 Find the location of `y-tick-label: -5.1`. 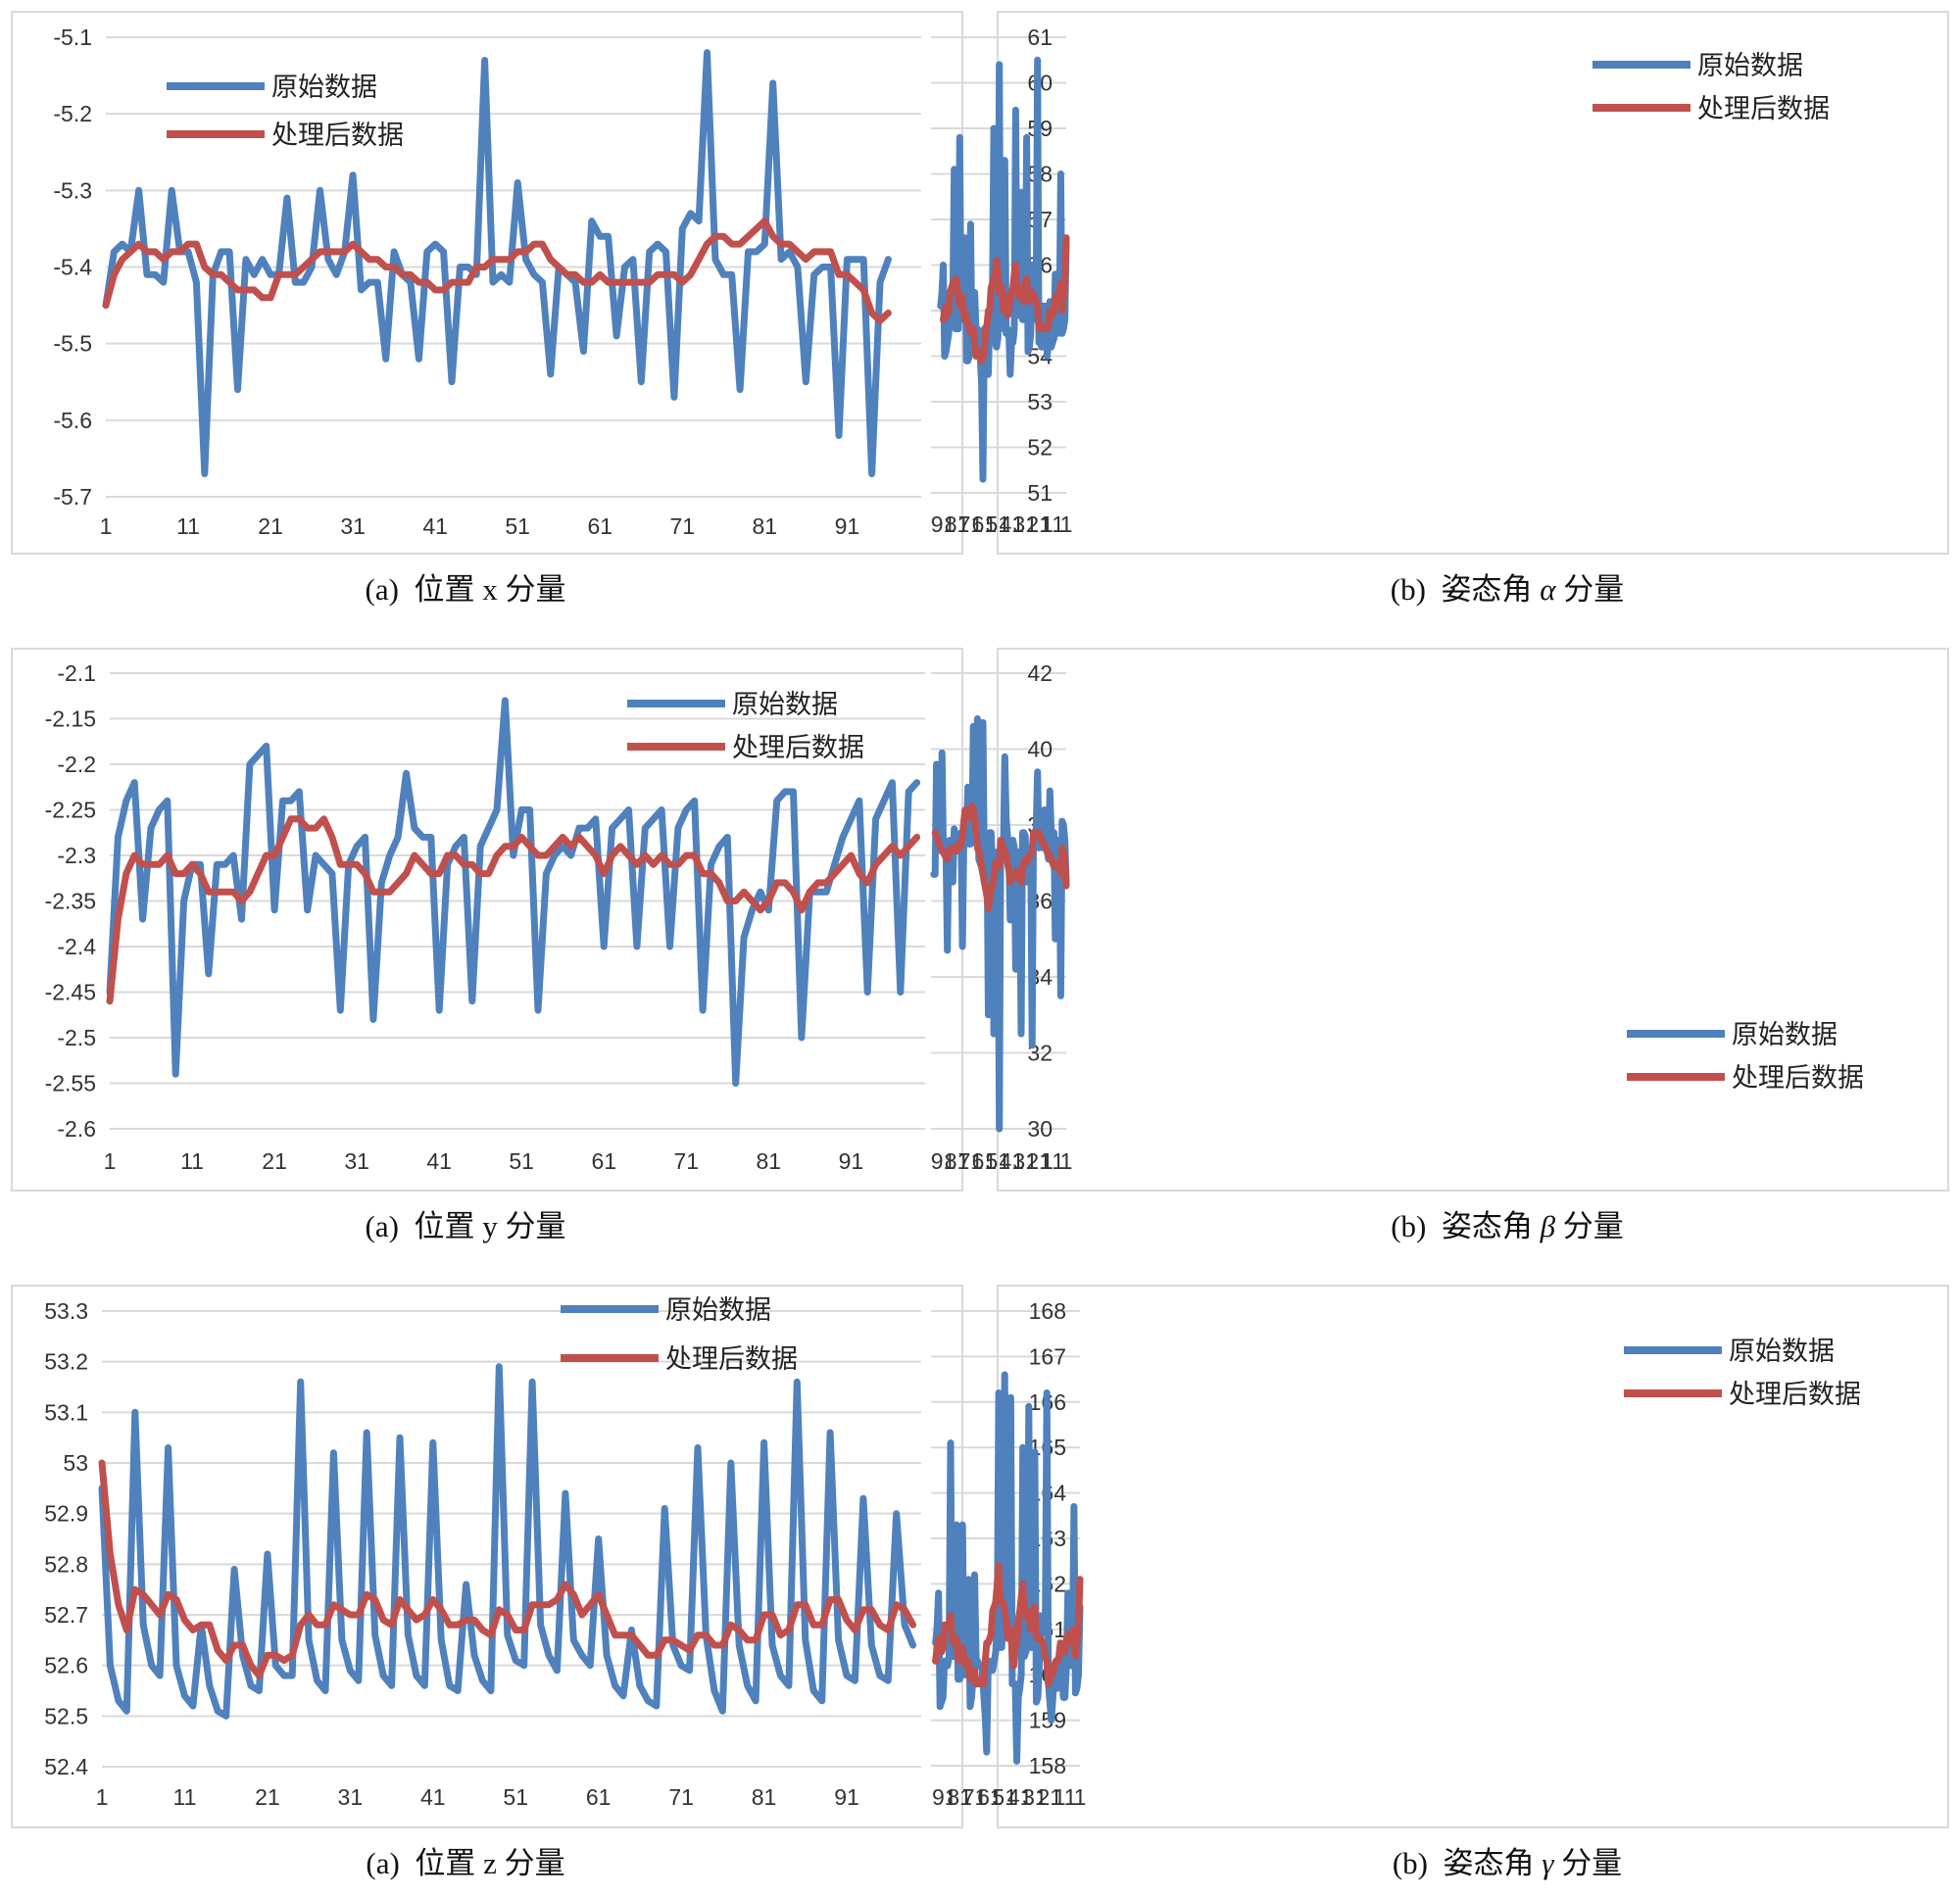

y-tick-label: -5.1 is located at coordinates (72, 37).